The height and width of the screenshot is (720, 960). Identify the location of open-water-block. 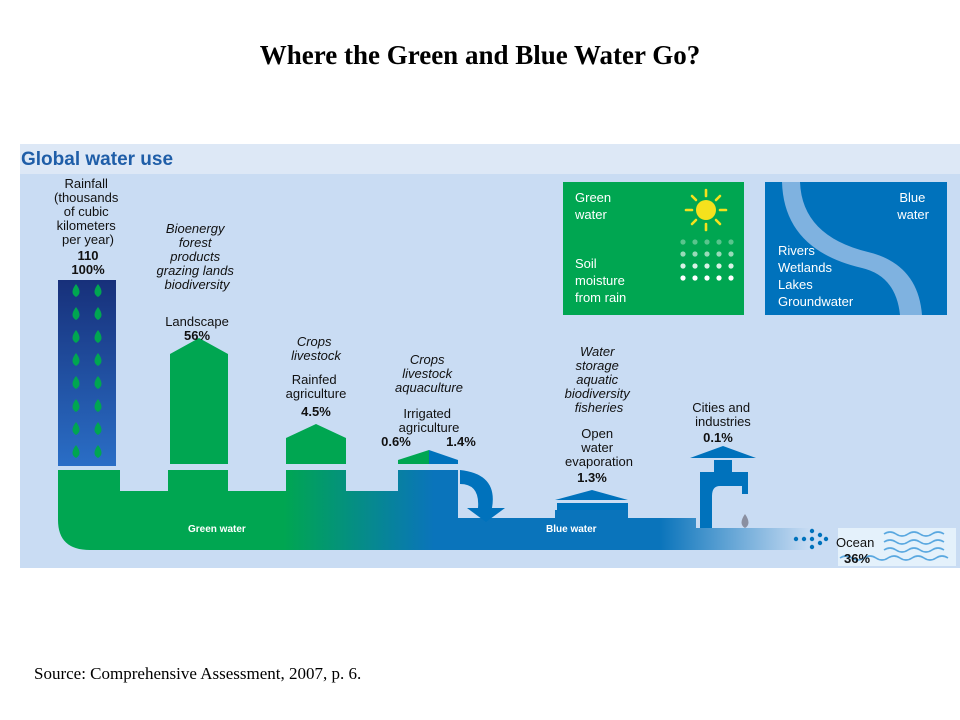
(591, 495).